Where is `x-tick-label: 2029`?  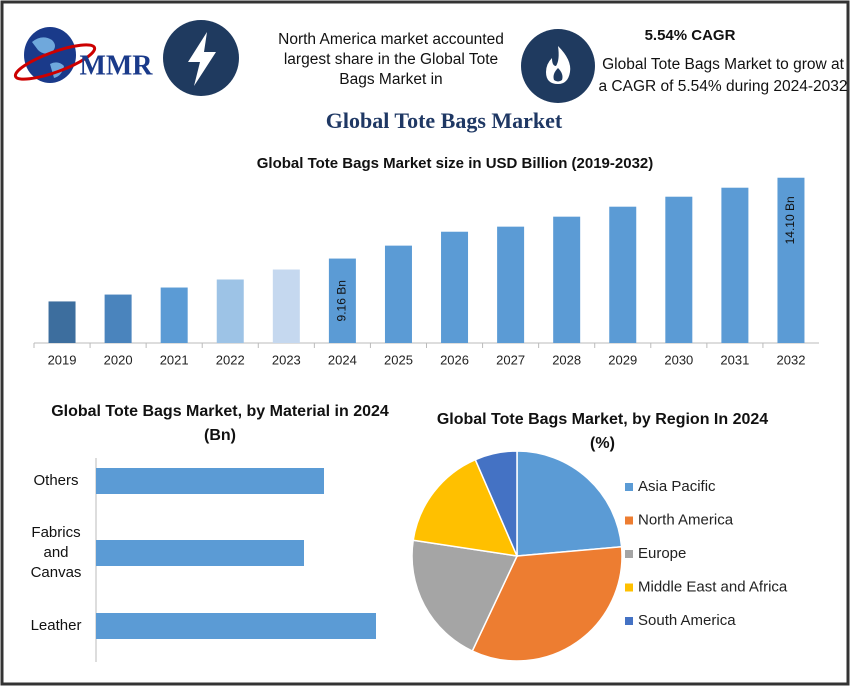
x-tick-label: 2029 is located at coordinates (622, 359).